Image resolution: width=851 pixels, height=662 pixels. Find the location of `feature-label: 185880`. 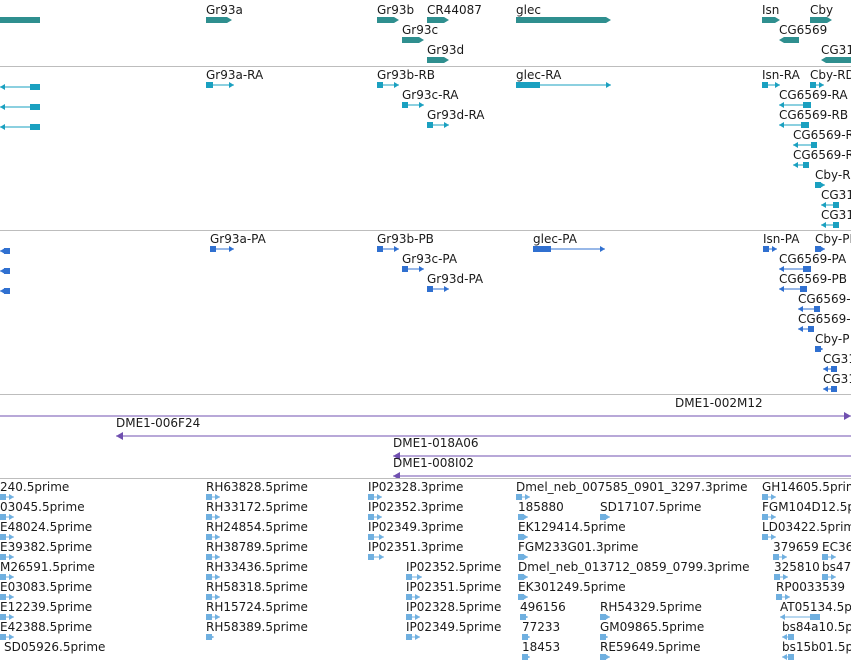

feature-label: 185880 is located at coordinates (541, 507).